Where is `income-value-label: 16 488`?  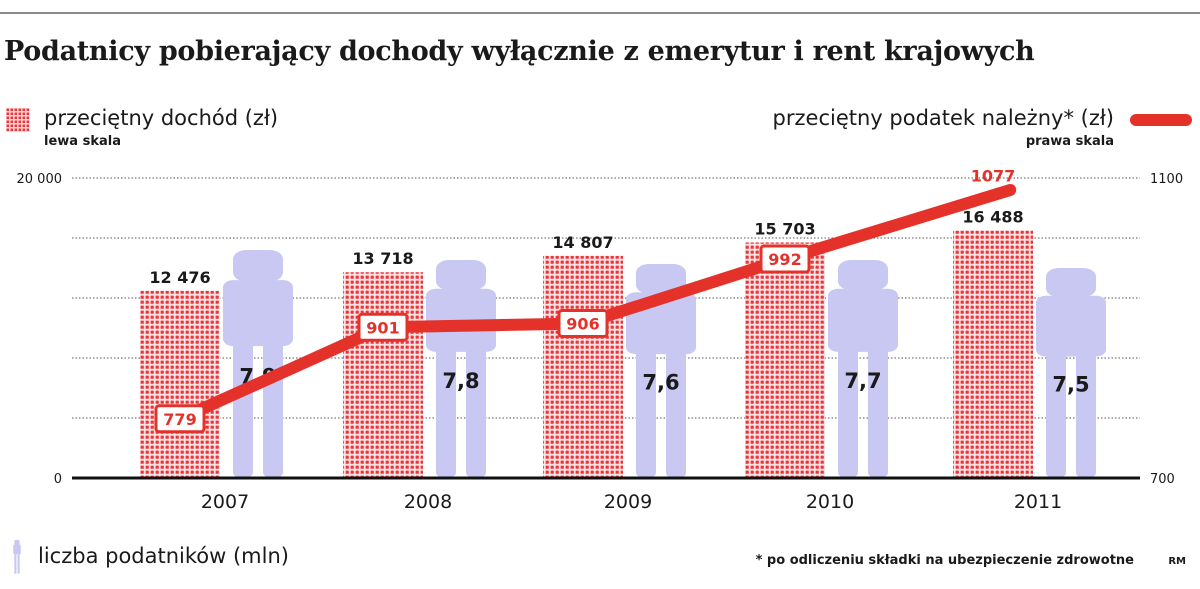 income-value-label: 16 488 is located at coordinates (992, 217).